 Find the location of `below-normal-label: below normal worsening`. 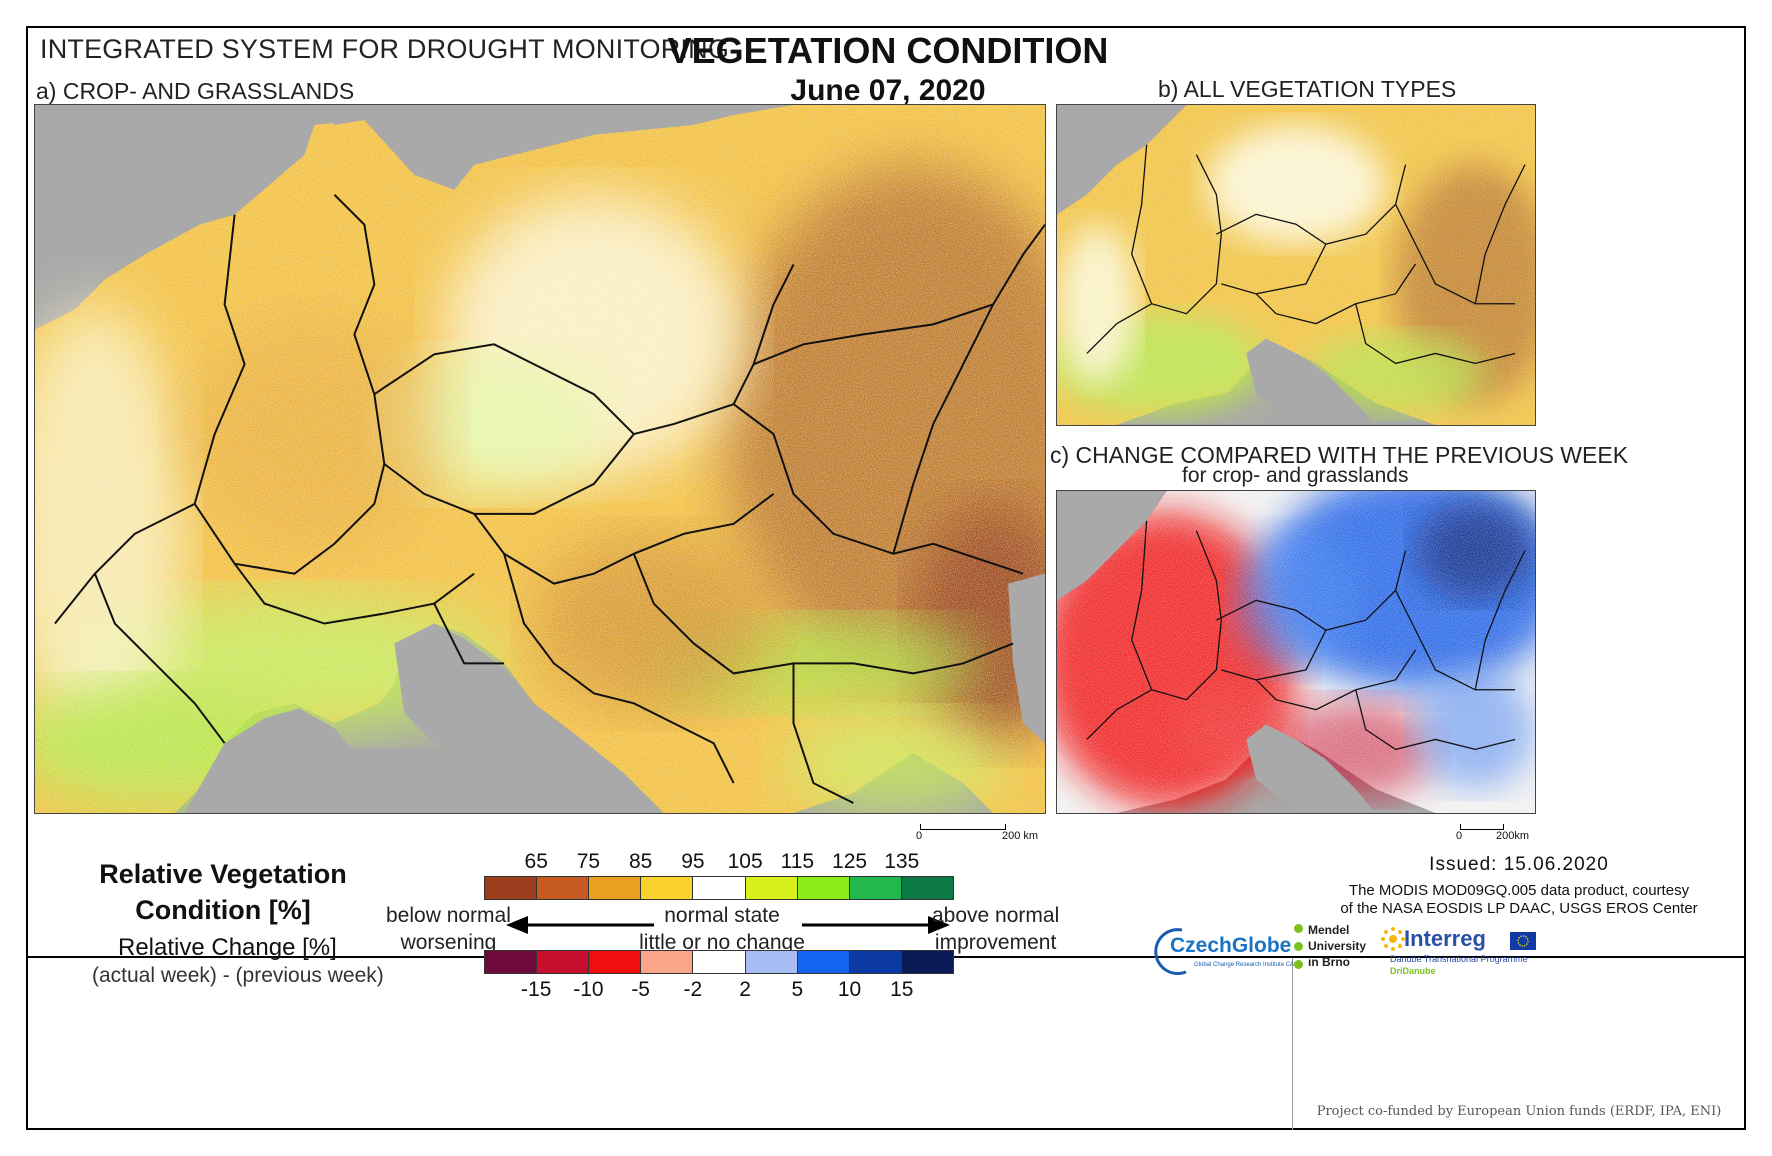

below-normal-label: below normal worsening is located at coordinates (448, 929).